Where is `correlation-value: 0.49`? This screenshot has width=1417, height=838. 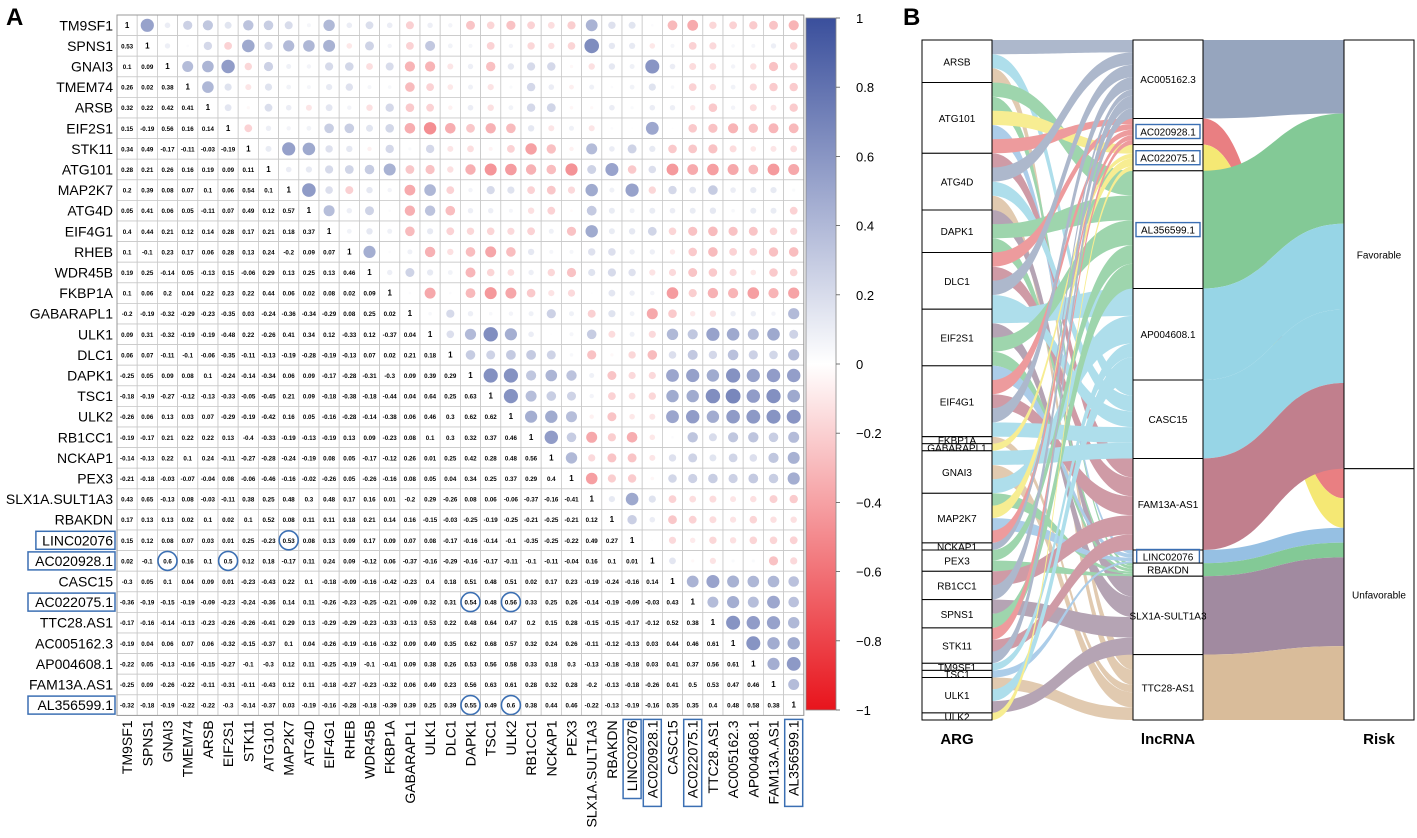
correlation-value: 0.49 is located at coordinates (248, 211).